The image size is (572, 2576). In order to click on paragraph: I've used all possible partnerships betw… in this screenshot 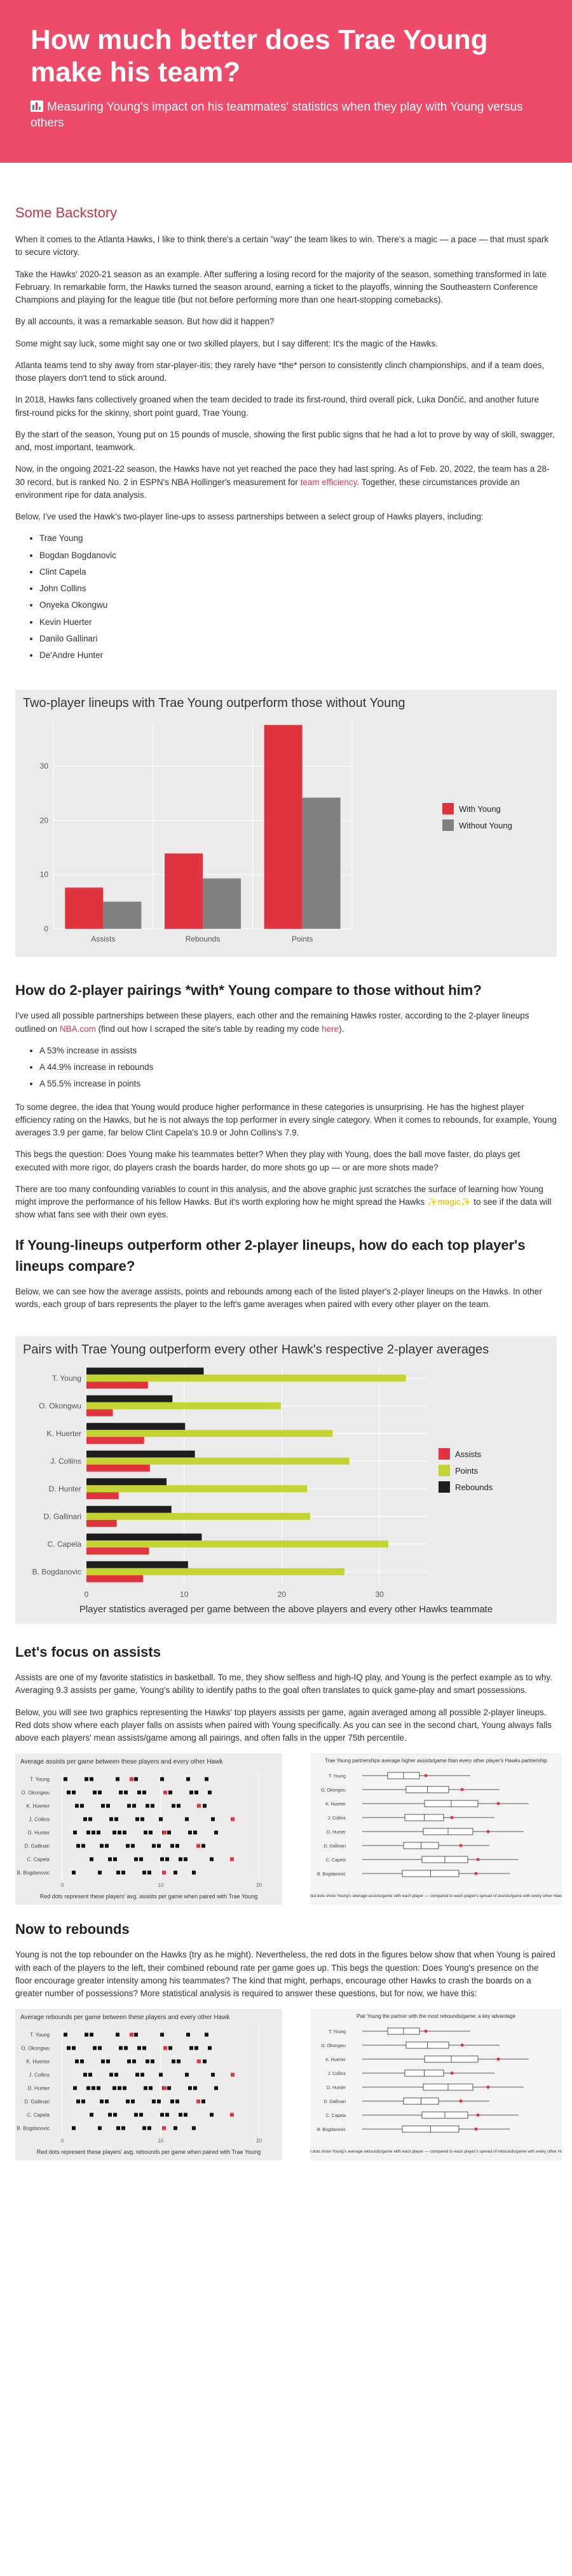, I will do `click(272, 1022)`.